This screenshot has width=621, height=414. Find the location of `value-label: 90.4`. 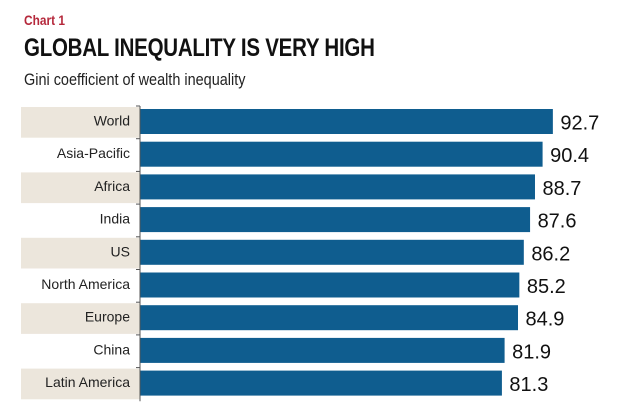

value-label: 90.4 is located at coordinates (569, 156).